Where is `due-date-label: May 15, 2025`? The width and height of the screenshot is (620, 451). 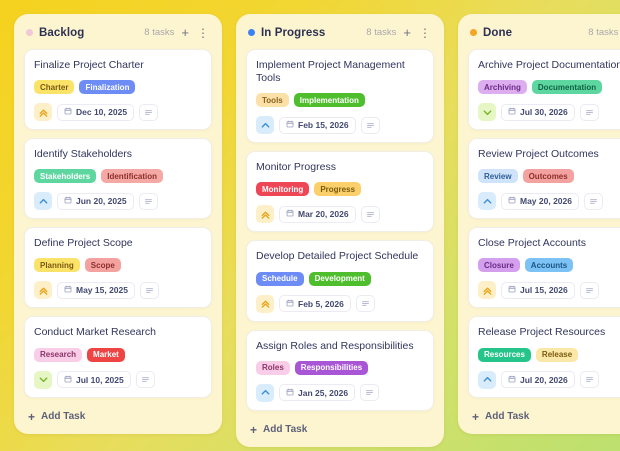
due-date-label: May 15, 2025 is located at coordinates (102, 290).